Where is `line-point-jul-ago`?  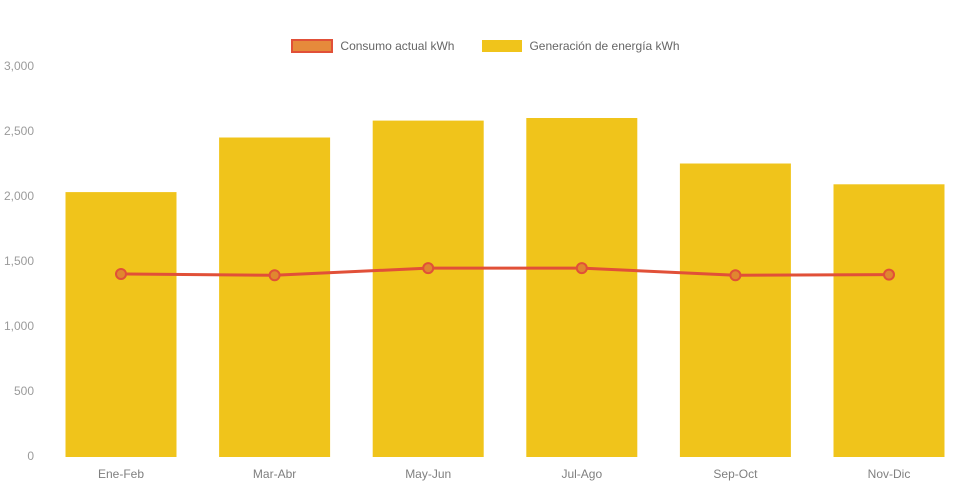 line-point-jul-ago is located at coordinates (581, 268).